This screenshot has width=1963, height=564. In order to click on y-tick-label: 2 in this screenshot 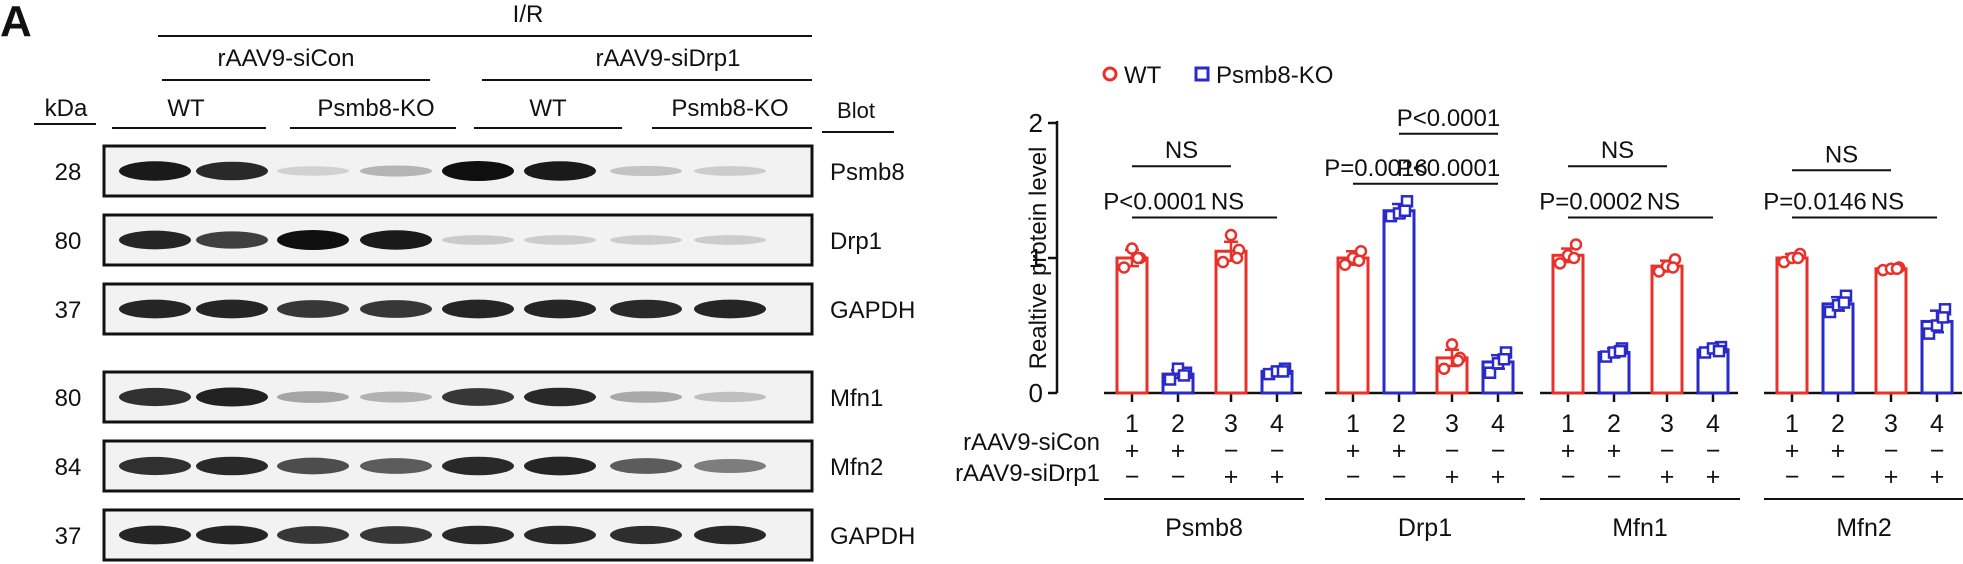, I will do `click(1036, 123)`.